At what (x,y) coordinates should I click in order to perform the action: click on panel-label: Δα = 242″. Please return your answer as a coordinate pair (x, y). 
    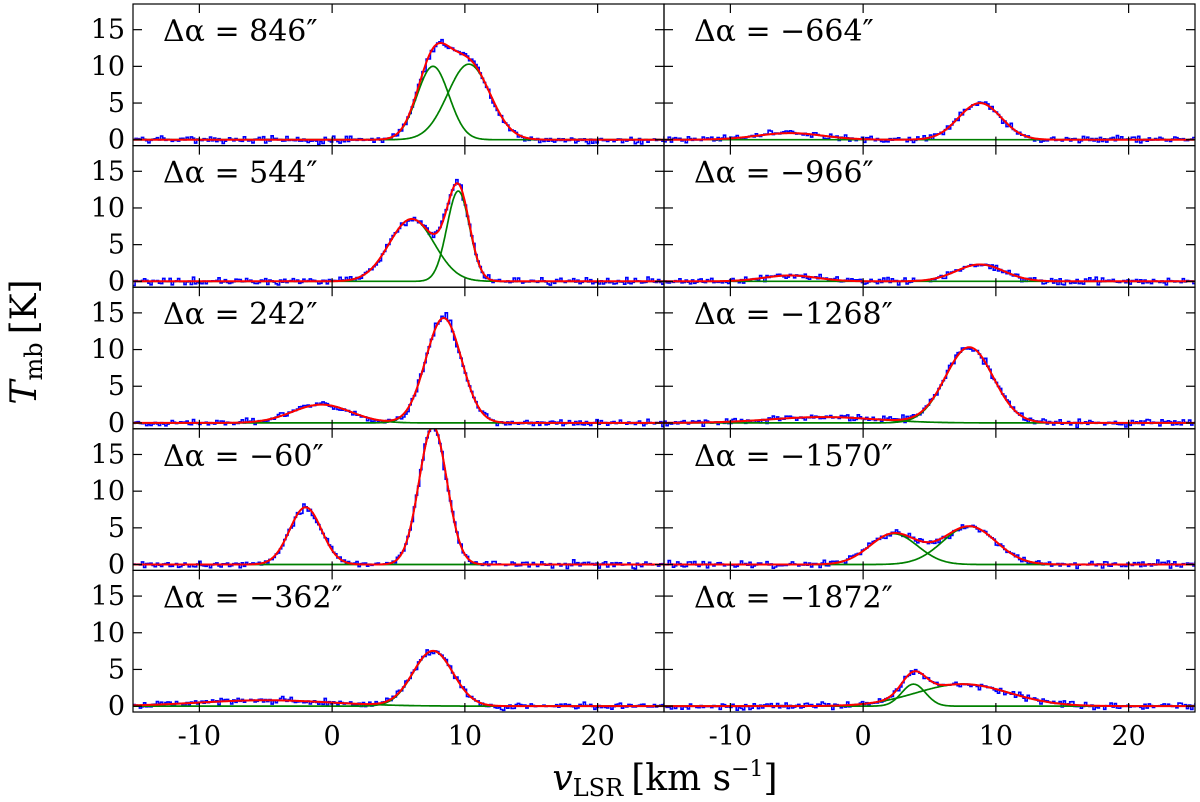
    Looking at the image, I should click on (240, 314).